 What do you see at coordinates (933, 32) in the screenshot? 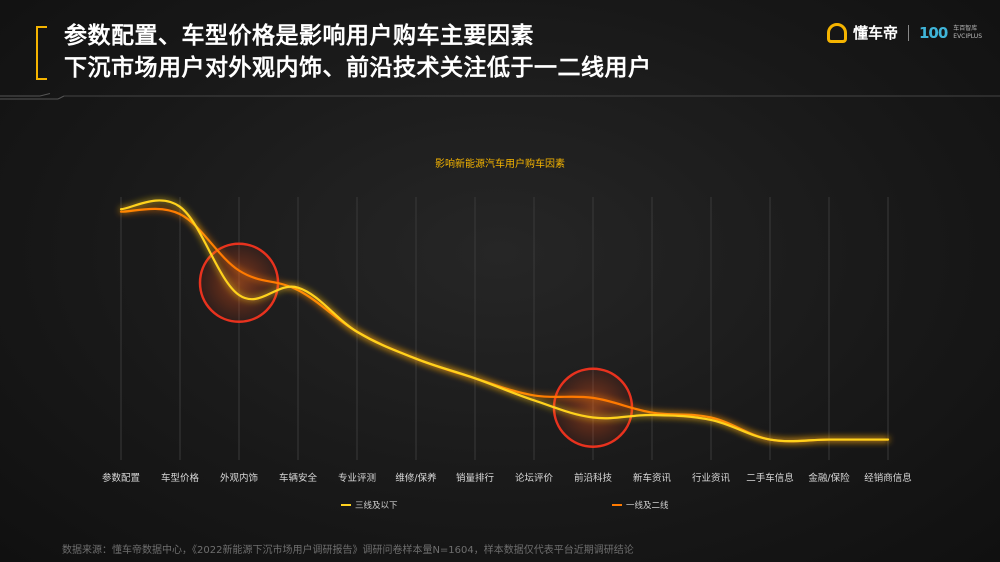
I see `brand-badge-100: 100` at bounding box center [933, 32].